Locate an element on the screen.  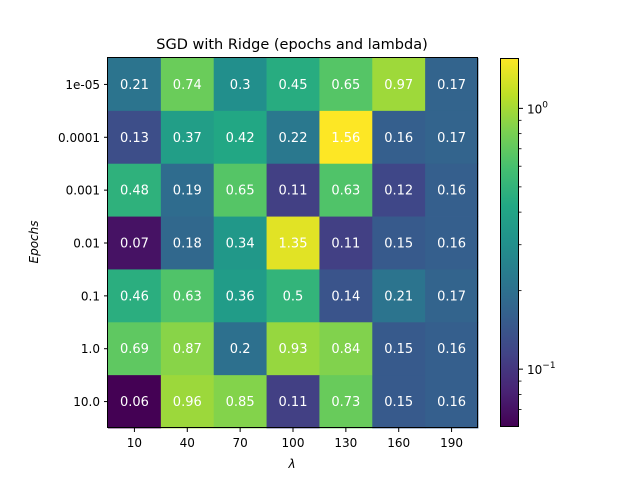
cell-value-label: 0.73 is located at coordinates (345, 402).